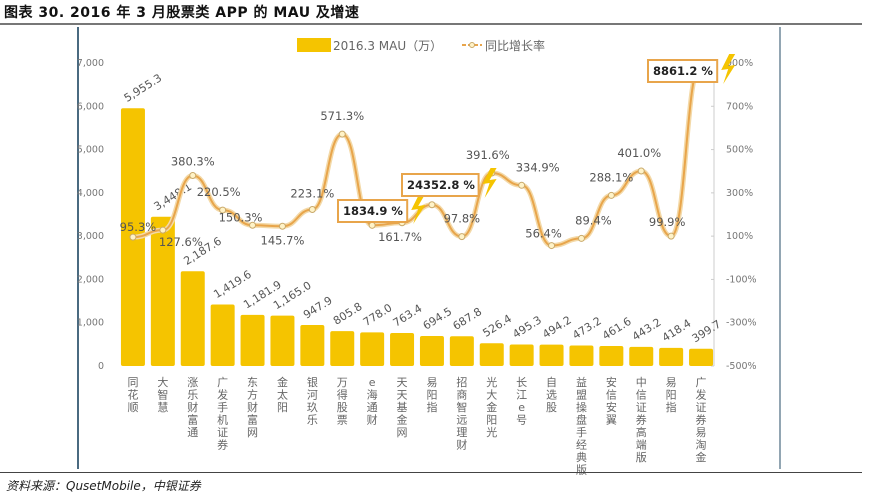 The width and height of the screenshot is (887, 495). I want to click on growth-data-label: 401.0%, so click(639, 153).